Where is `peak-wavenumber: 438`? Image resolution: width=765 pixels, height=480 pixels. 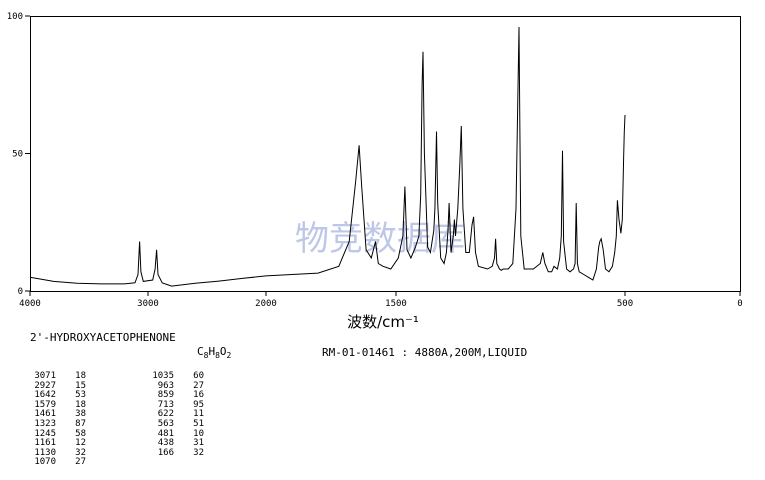
peak-wavenumber: 438 is located at coordinates (165, 443).